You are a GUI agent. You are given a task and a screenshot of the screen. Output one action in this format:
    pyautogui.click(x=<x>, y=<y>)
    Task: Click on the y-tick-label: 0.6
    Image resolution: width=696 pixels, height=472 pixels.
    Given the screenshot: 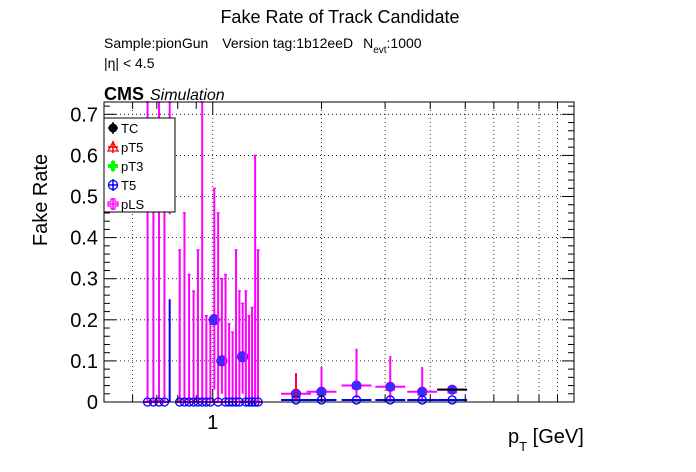 What is the action you would take?
    pyautogui.click(x=84, y=156)
    